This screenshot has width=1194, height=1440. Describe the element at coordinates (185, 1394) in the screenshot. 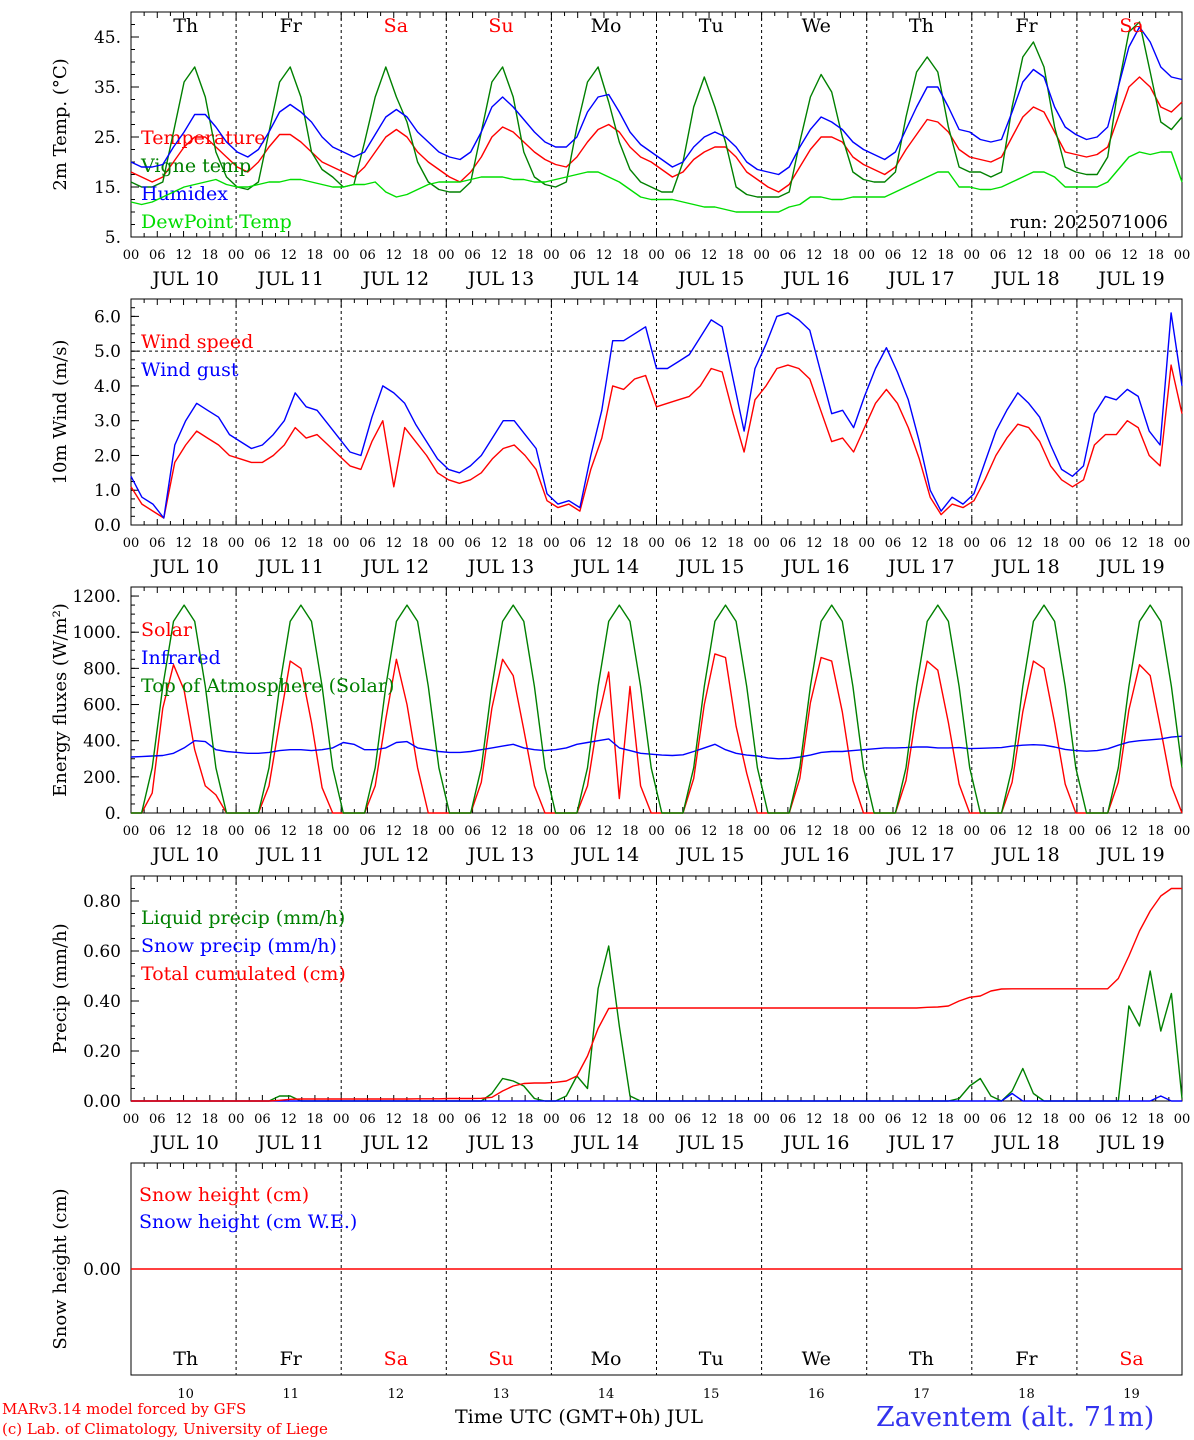

I see `day-number: 10` at that location.